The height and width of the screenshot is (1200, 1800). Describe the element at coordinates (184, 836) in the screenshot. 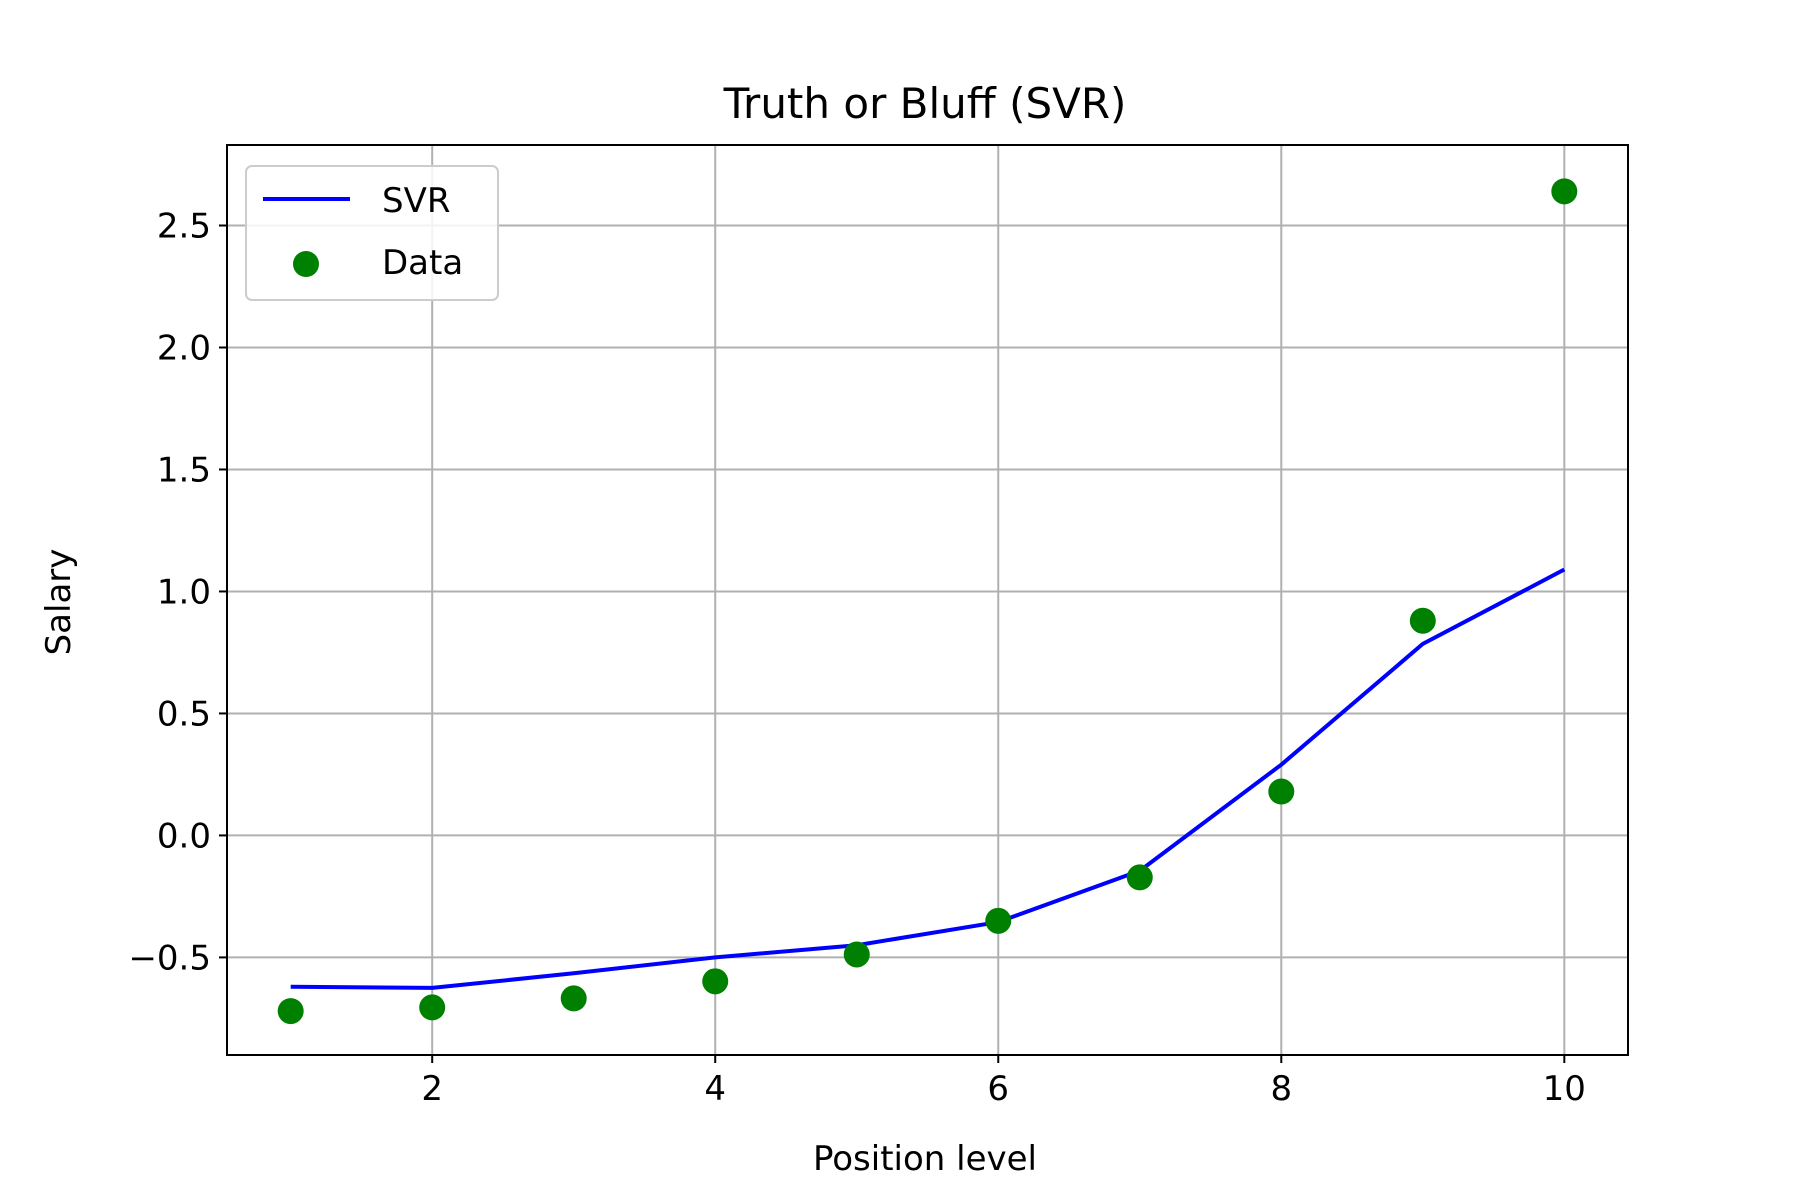

I see `y-tick-label: 0.0` at that location.